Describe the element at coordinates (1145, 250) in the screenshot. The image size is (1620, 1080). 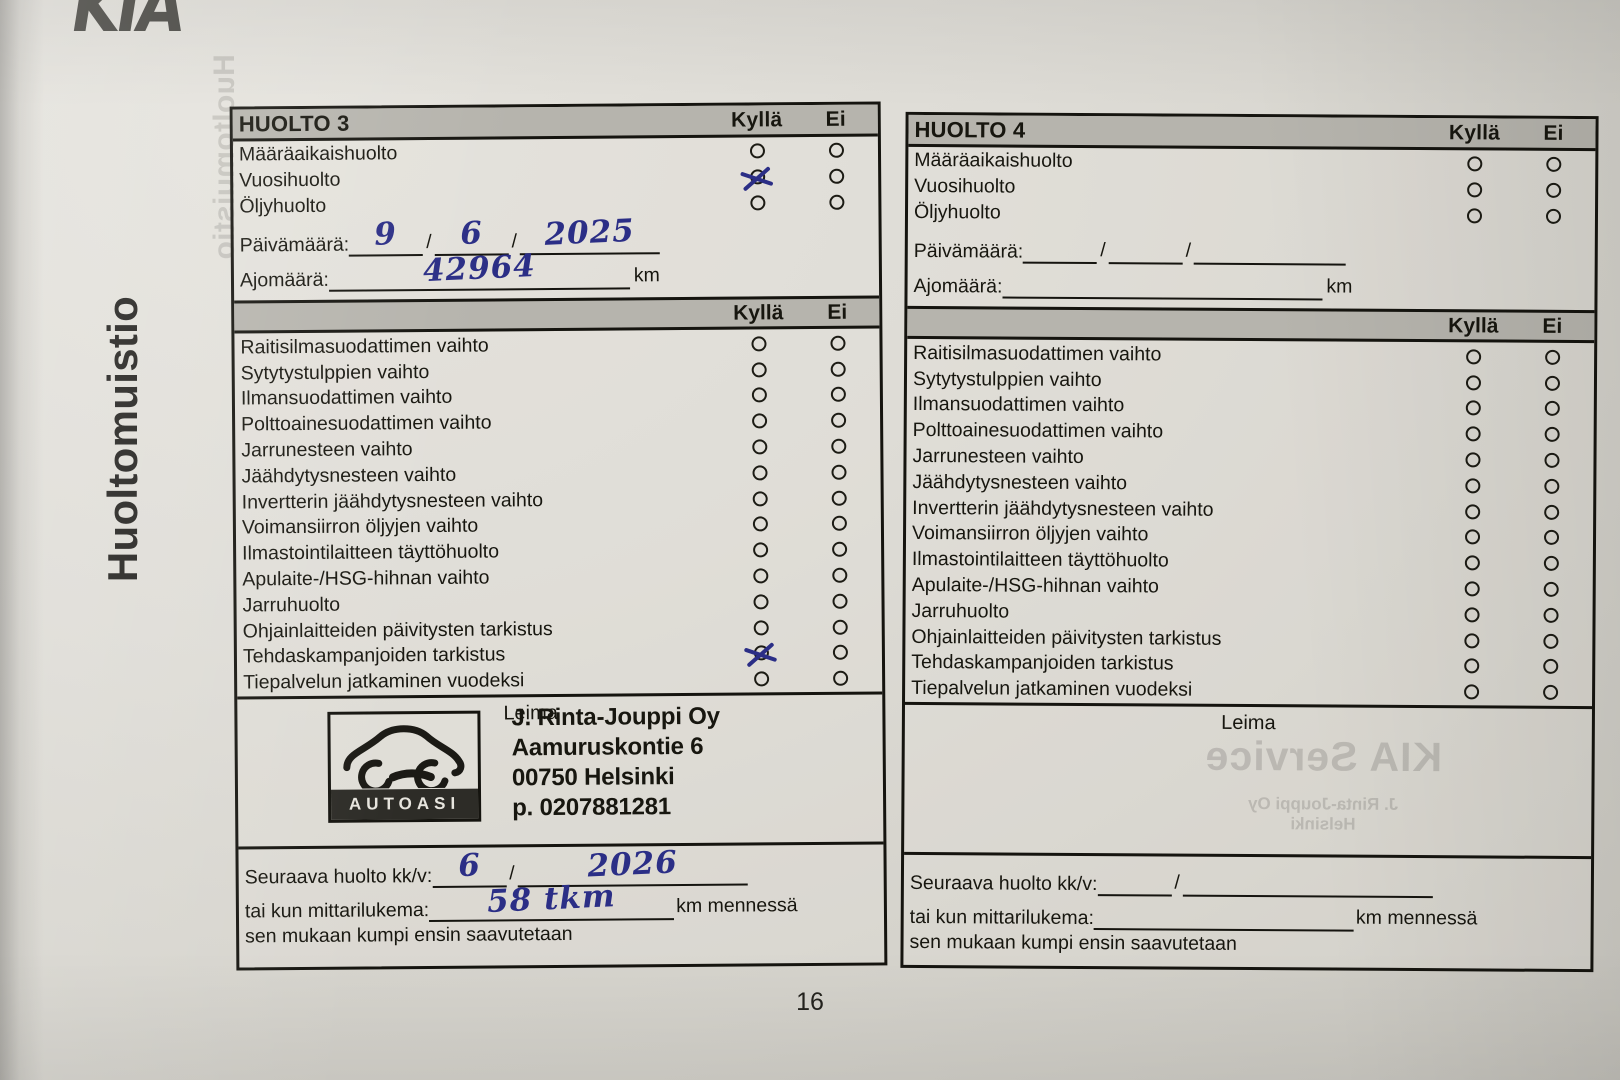
I see `date-month-field` at that location.